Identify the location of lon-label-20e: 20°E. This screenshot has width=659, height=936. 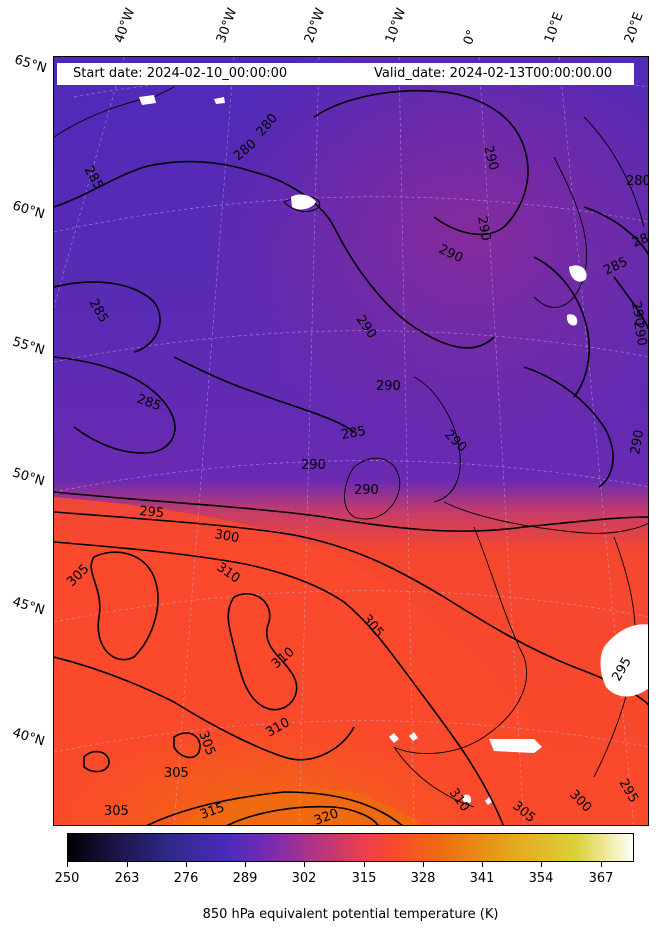
(634, 28).